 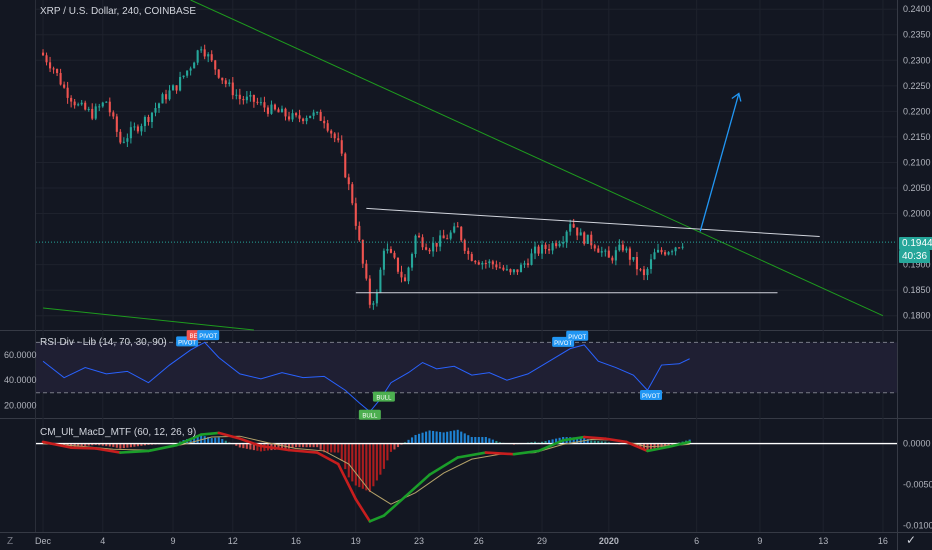 I want to click on y-tick-label: 0.2050, so click(x=917, y=188).